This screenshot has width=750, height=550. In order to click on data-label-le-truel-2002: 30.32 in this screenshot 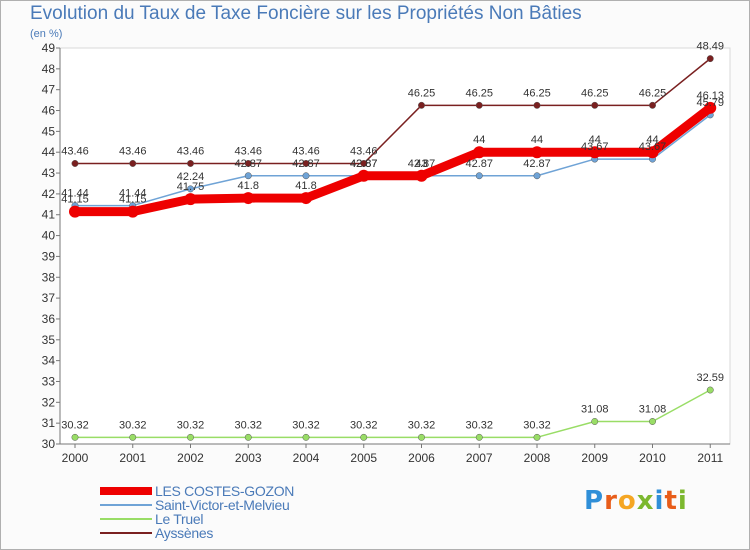, I will do `click(191, 425)`.